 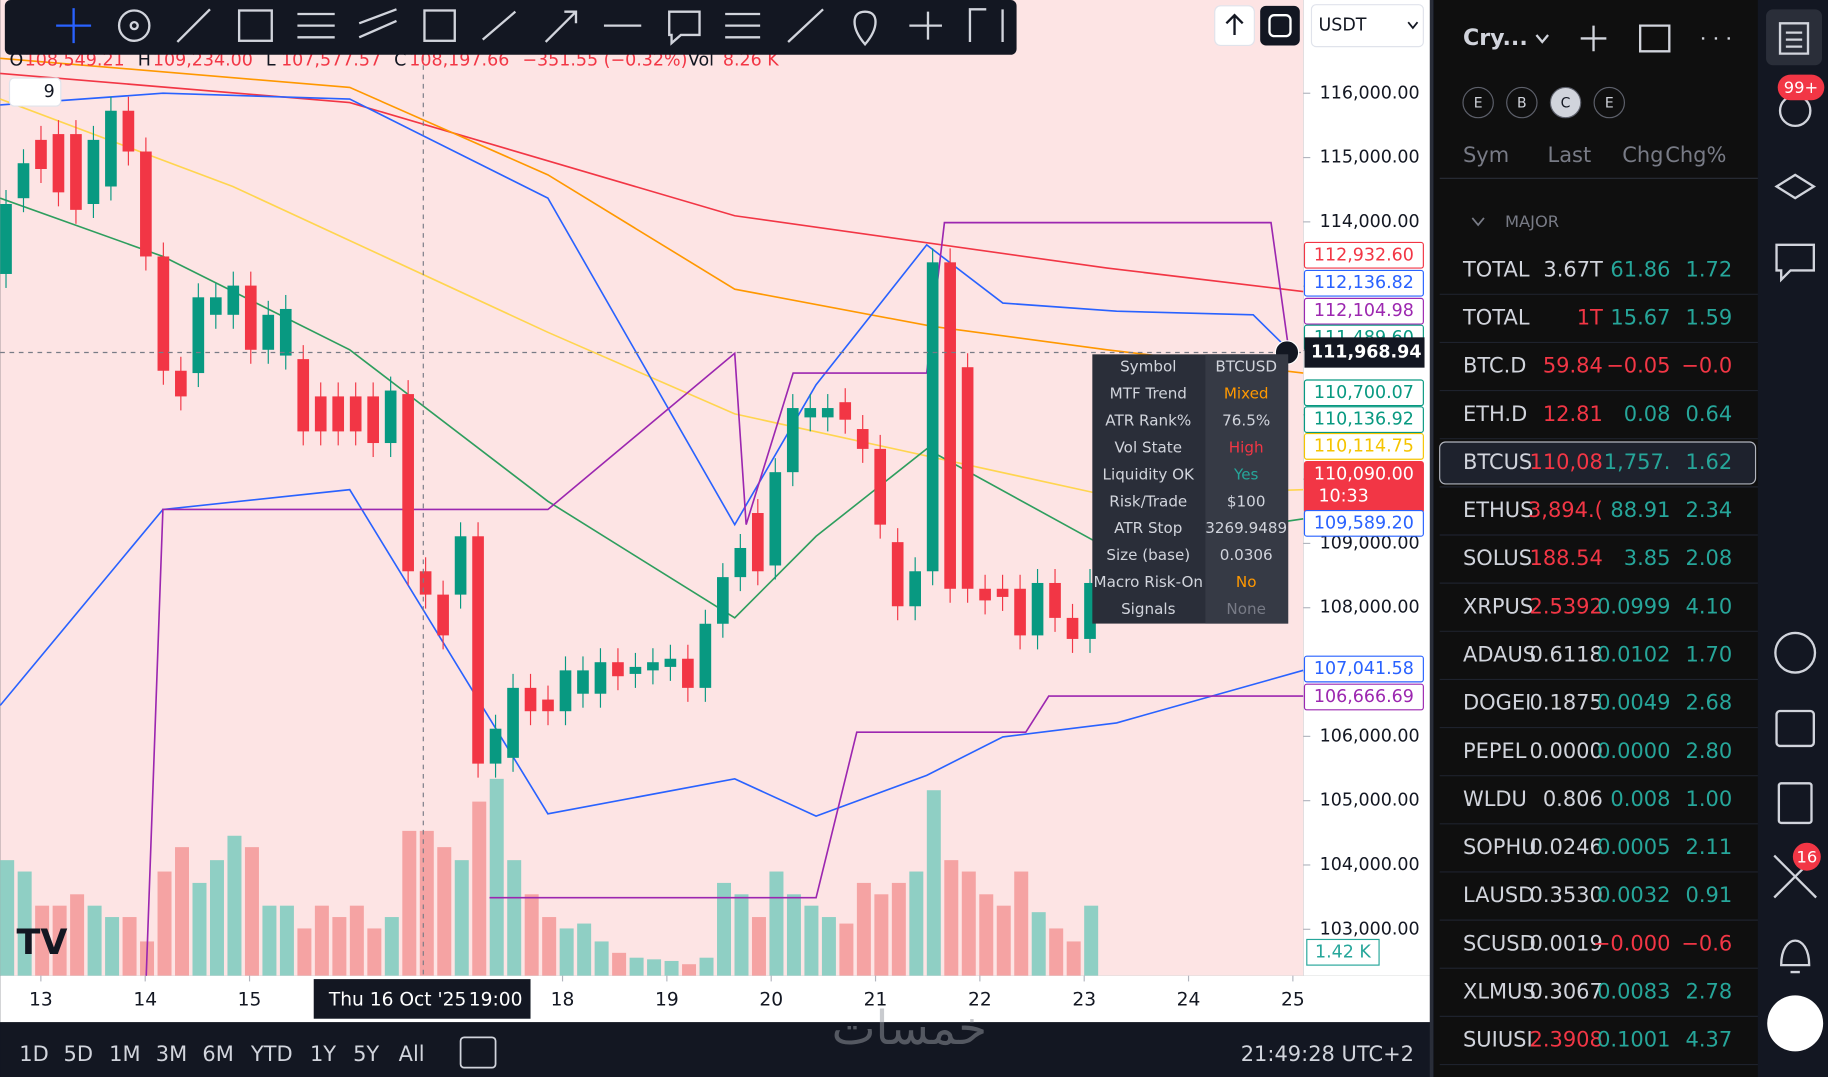 I want to click on range-button: 1D, so click(x=33, y=1054).